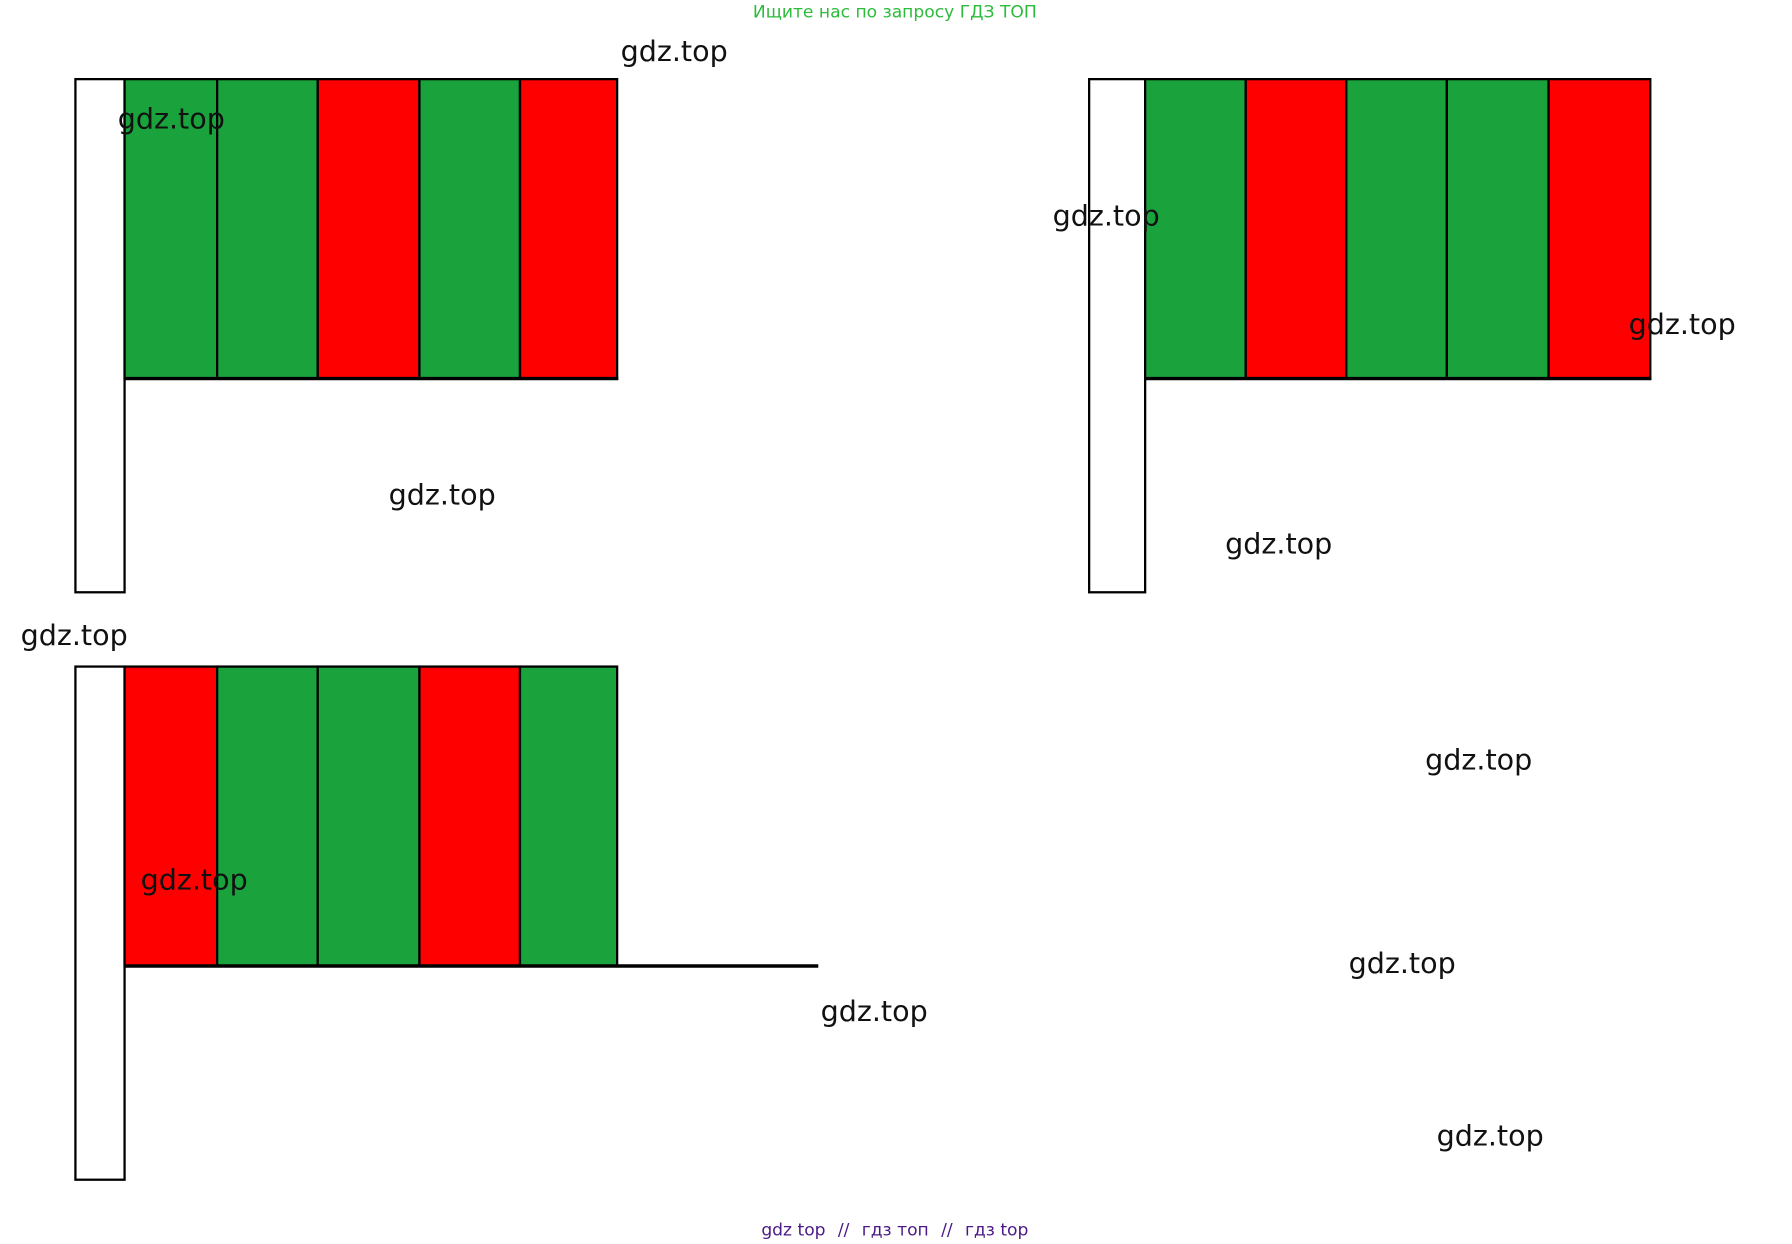 This screenshot has height=1244, width=1792. I want to click on footer-link: гдз top, so click(996, 1231).